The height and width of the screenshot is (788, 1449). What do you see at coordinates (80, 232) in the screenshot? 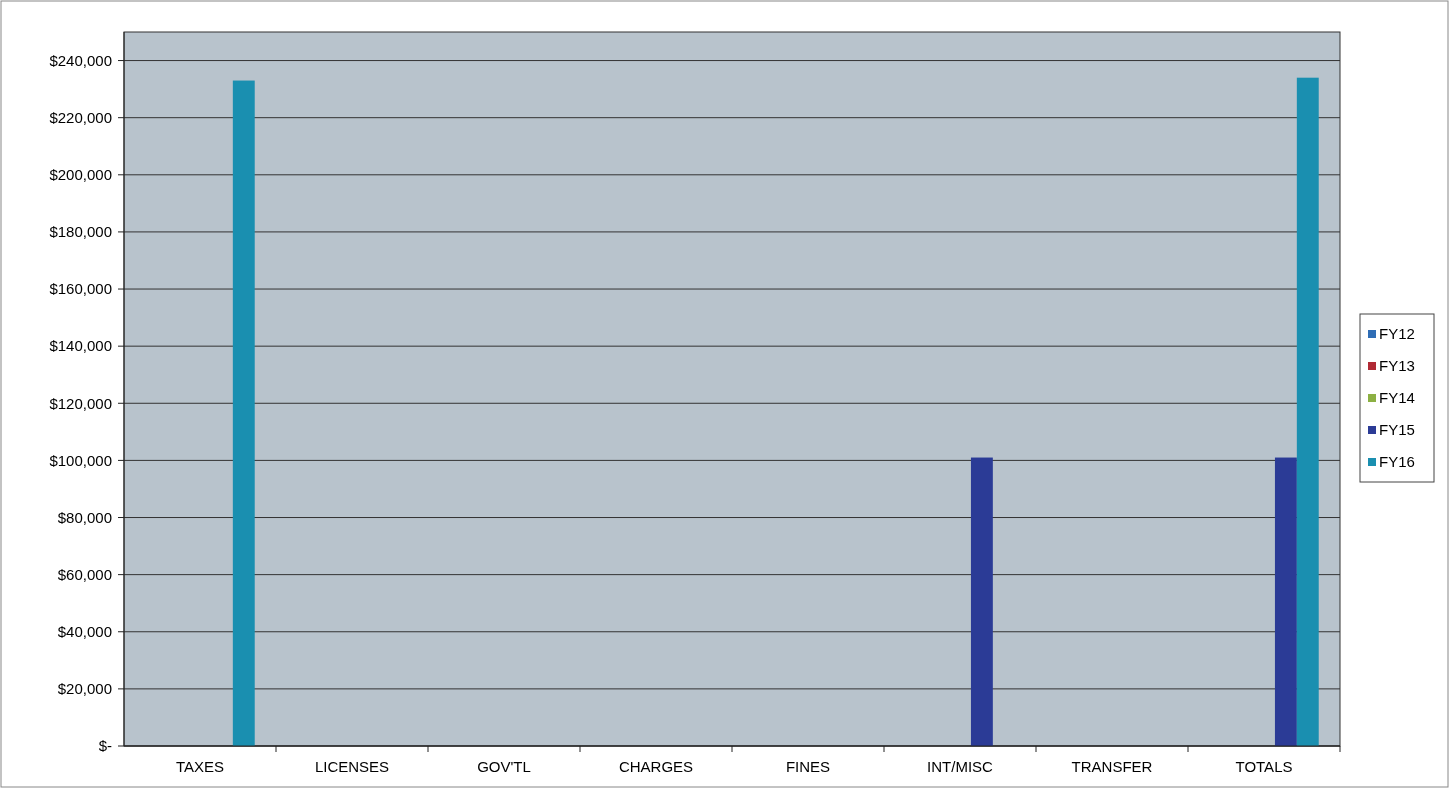
I see `y-tick-label: $180,000` at bounding box center [80, 232].